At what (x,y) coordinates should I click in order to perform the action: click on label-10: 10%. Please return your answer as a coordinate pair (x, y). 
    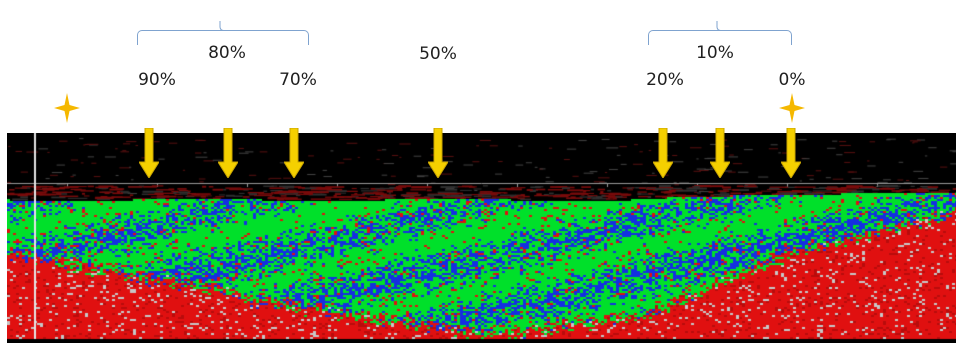
    Looking at the image, I should click on (715, 53).